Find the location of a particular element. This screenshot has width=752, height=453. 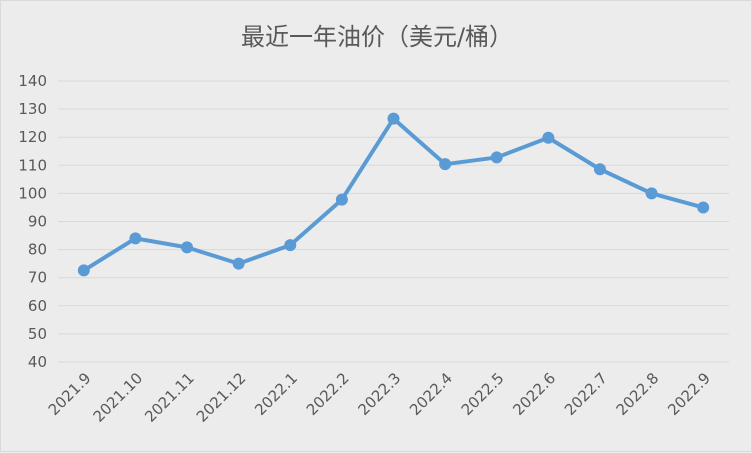

y-tick-label: 50 is located at coordinates (37, 334).